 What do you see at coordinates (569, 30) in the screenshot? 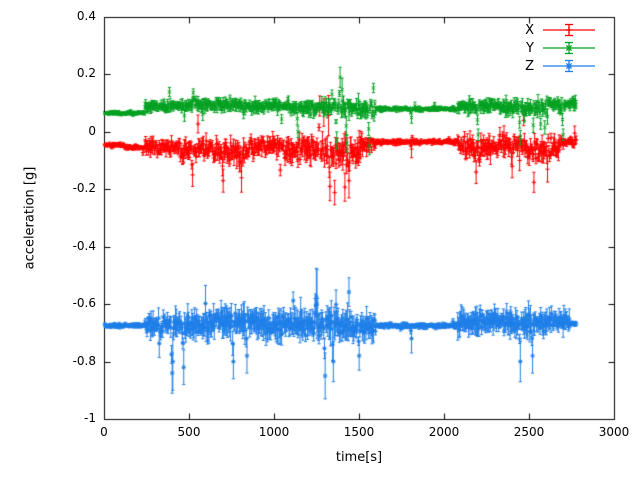
I see `legend-sample-plus-icon` at bounding box center [569, 30].